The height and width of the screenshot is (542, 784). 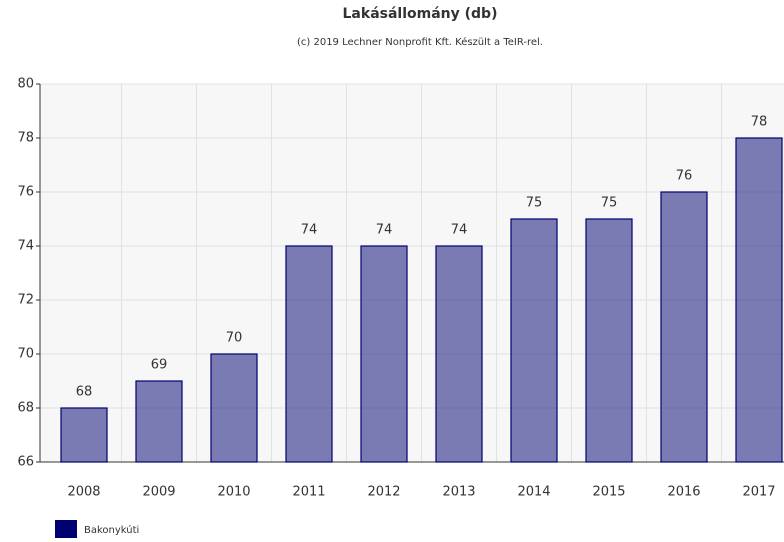 I want to click on data-label: 70, so click(x=234, y=338).